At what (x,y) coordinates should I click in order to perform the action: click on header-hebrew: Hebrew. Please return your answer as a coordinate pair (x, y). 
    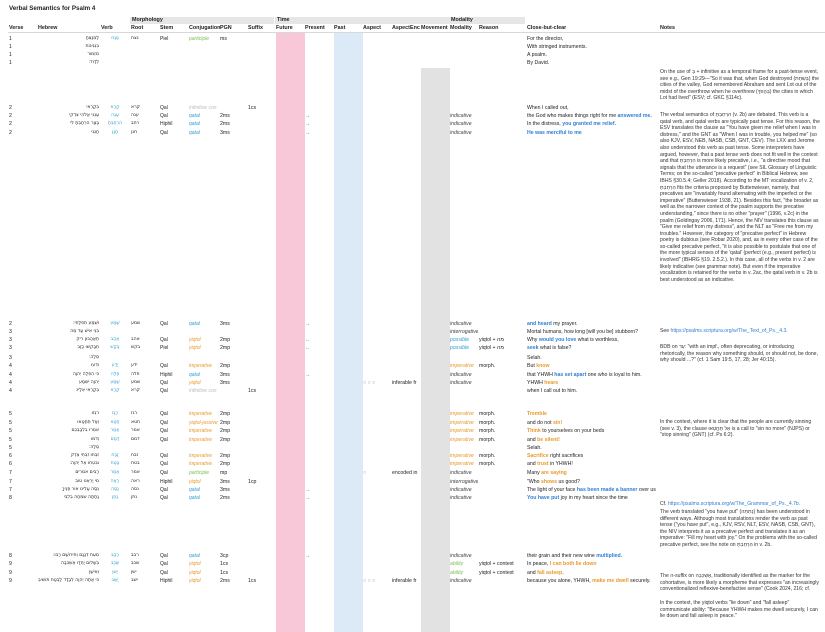
    Looking at the image, I should click on (48, 28).